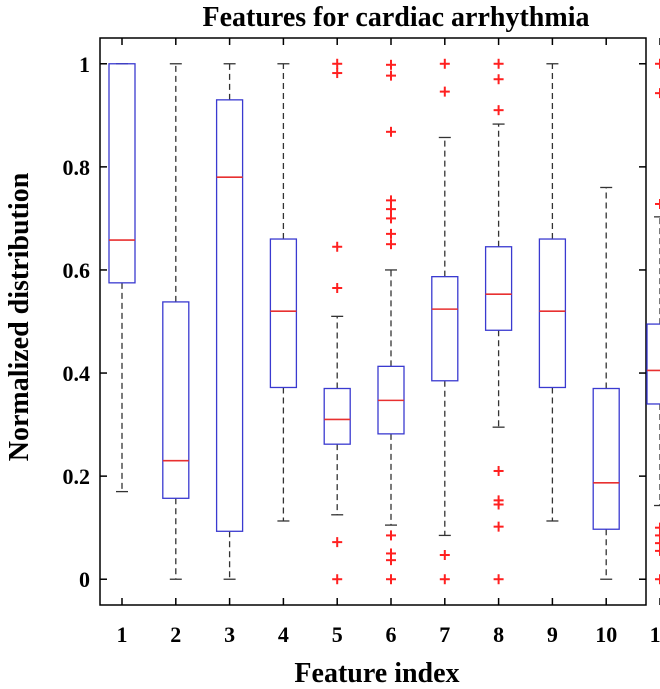 The width and height of the screenshot is (660, 689). Describe the element at coordinates (606, 634) in the screenshot. I see `x-tick-label: 10` at that location.